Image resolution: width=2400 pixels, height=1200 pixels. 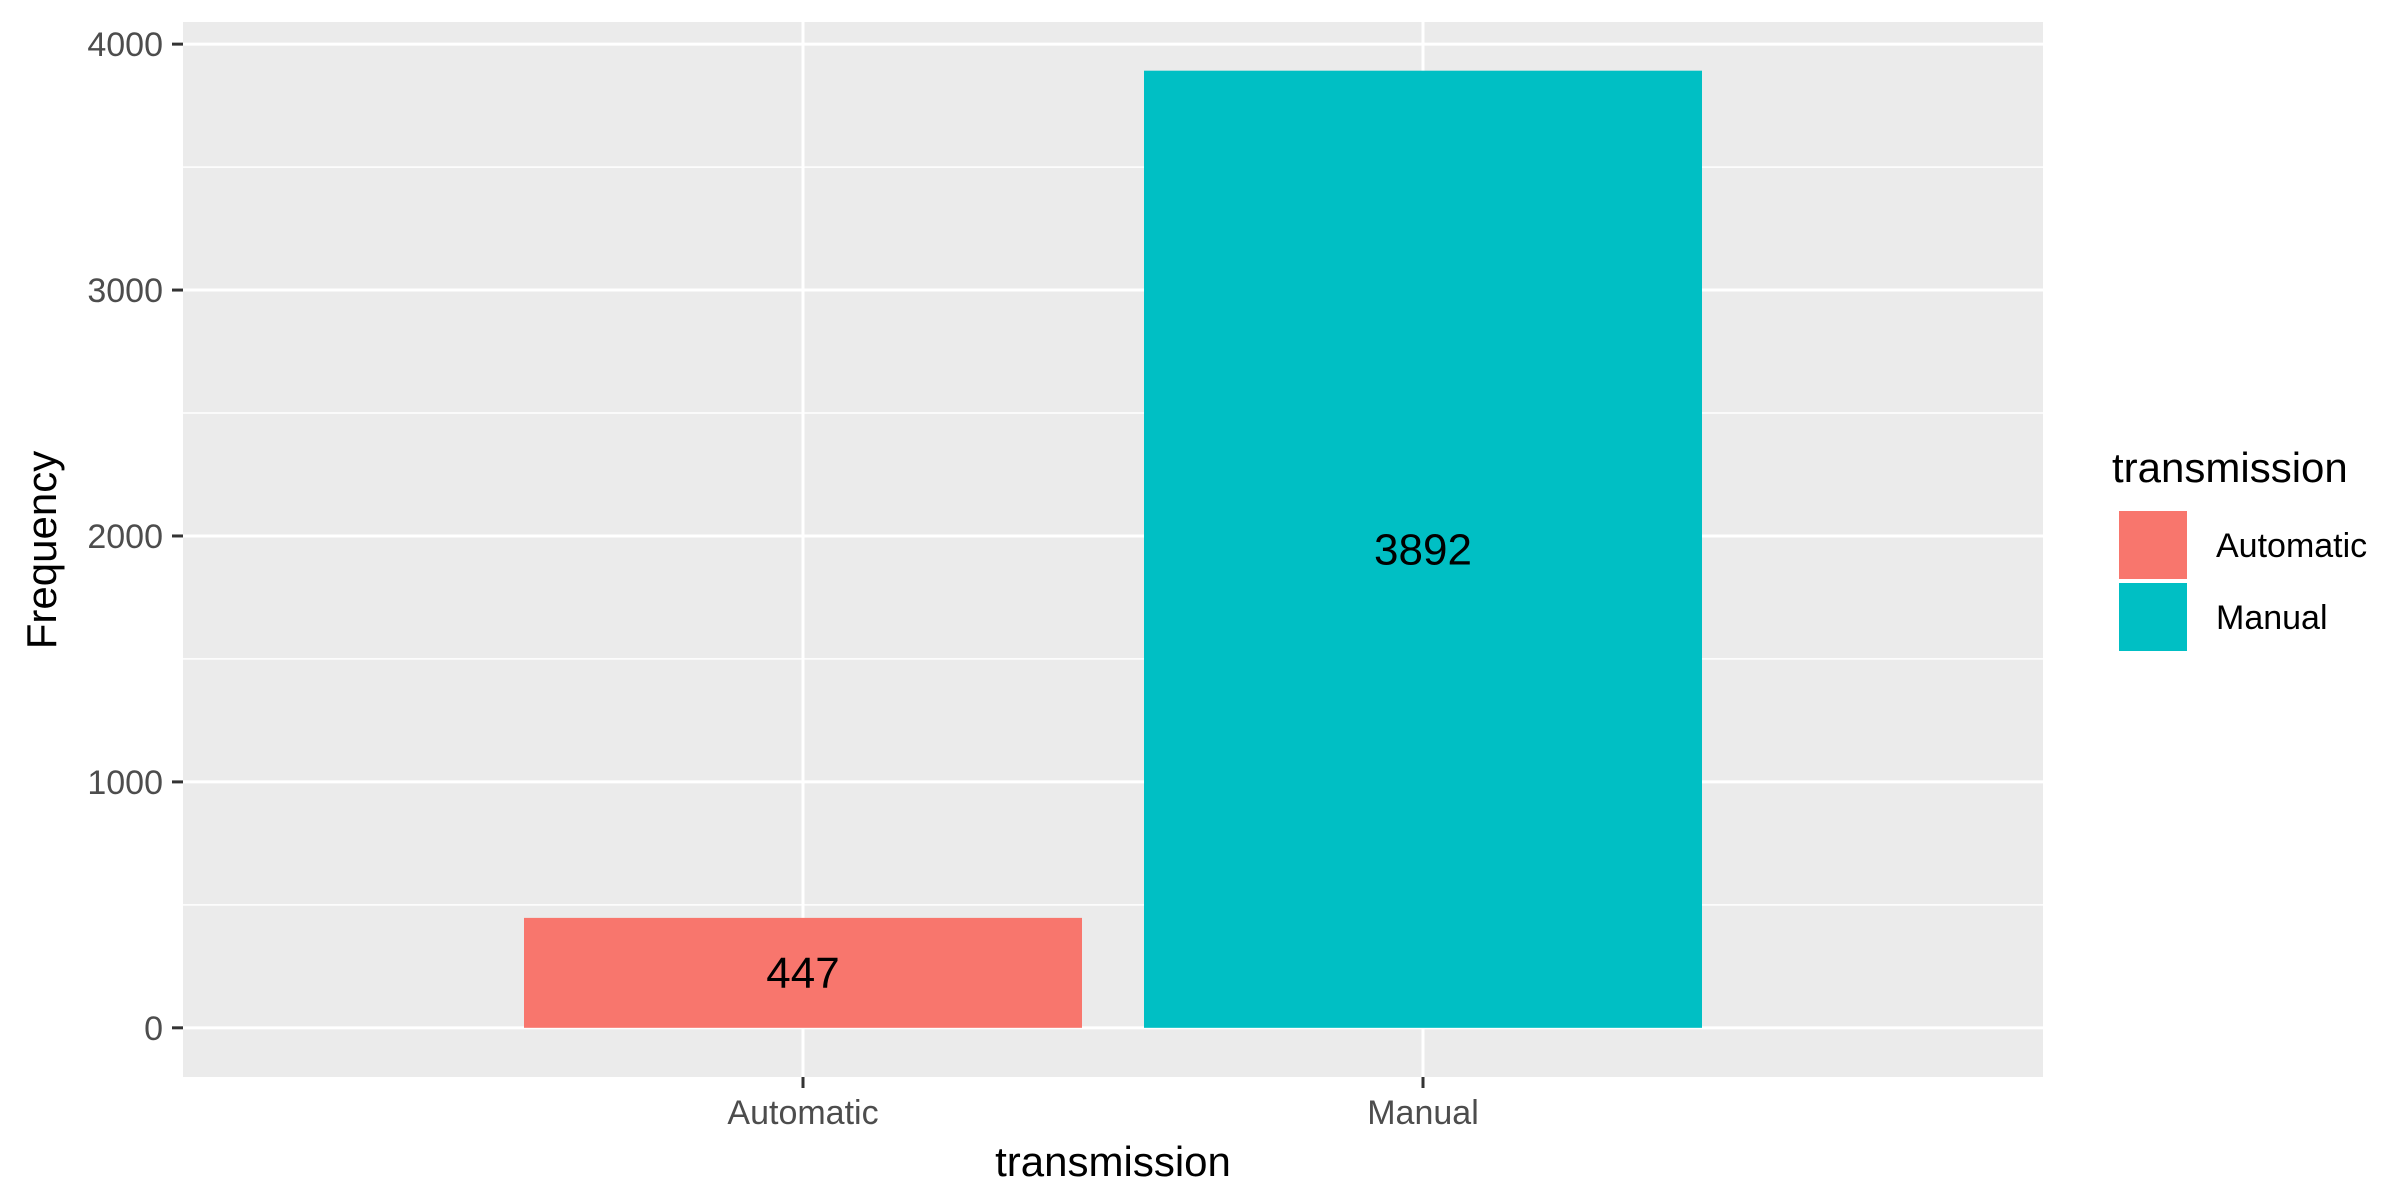 I want to click on bar-automatic, so click(x=803, y=972).